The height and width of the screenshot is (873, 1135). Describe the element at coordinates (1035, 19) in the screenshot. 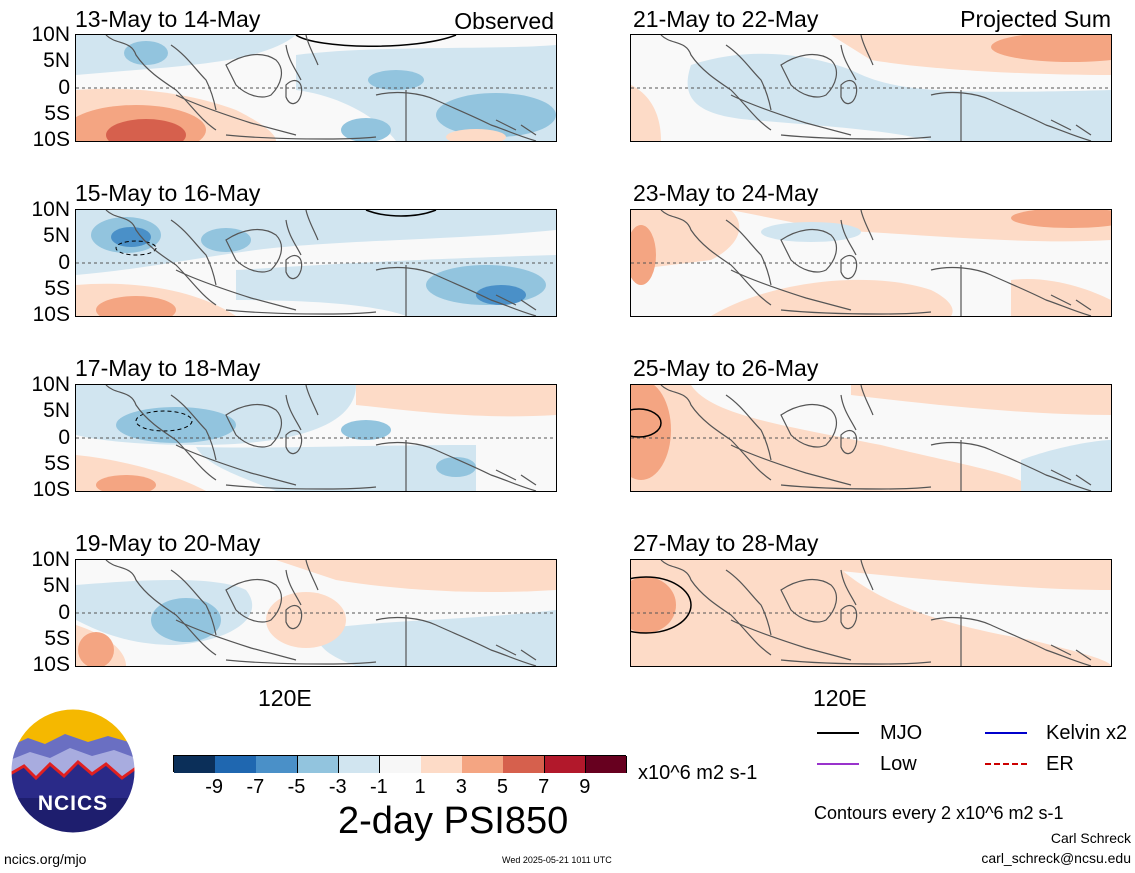

I see `panel-corner-label: Projected Sum` at that location.